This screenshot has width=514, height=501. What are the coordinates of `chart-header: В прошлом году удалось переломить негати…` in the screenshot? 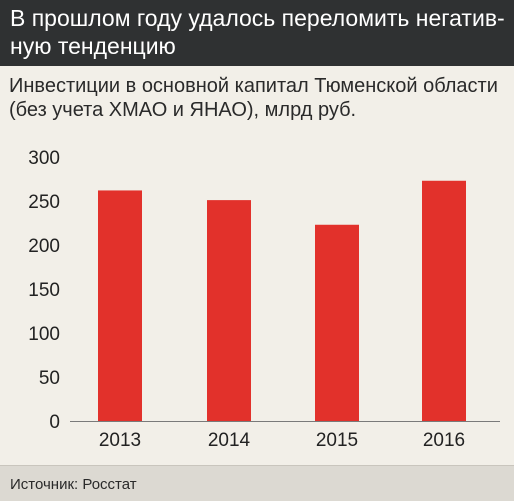 It's located at (257, 33).